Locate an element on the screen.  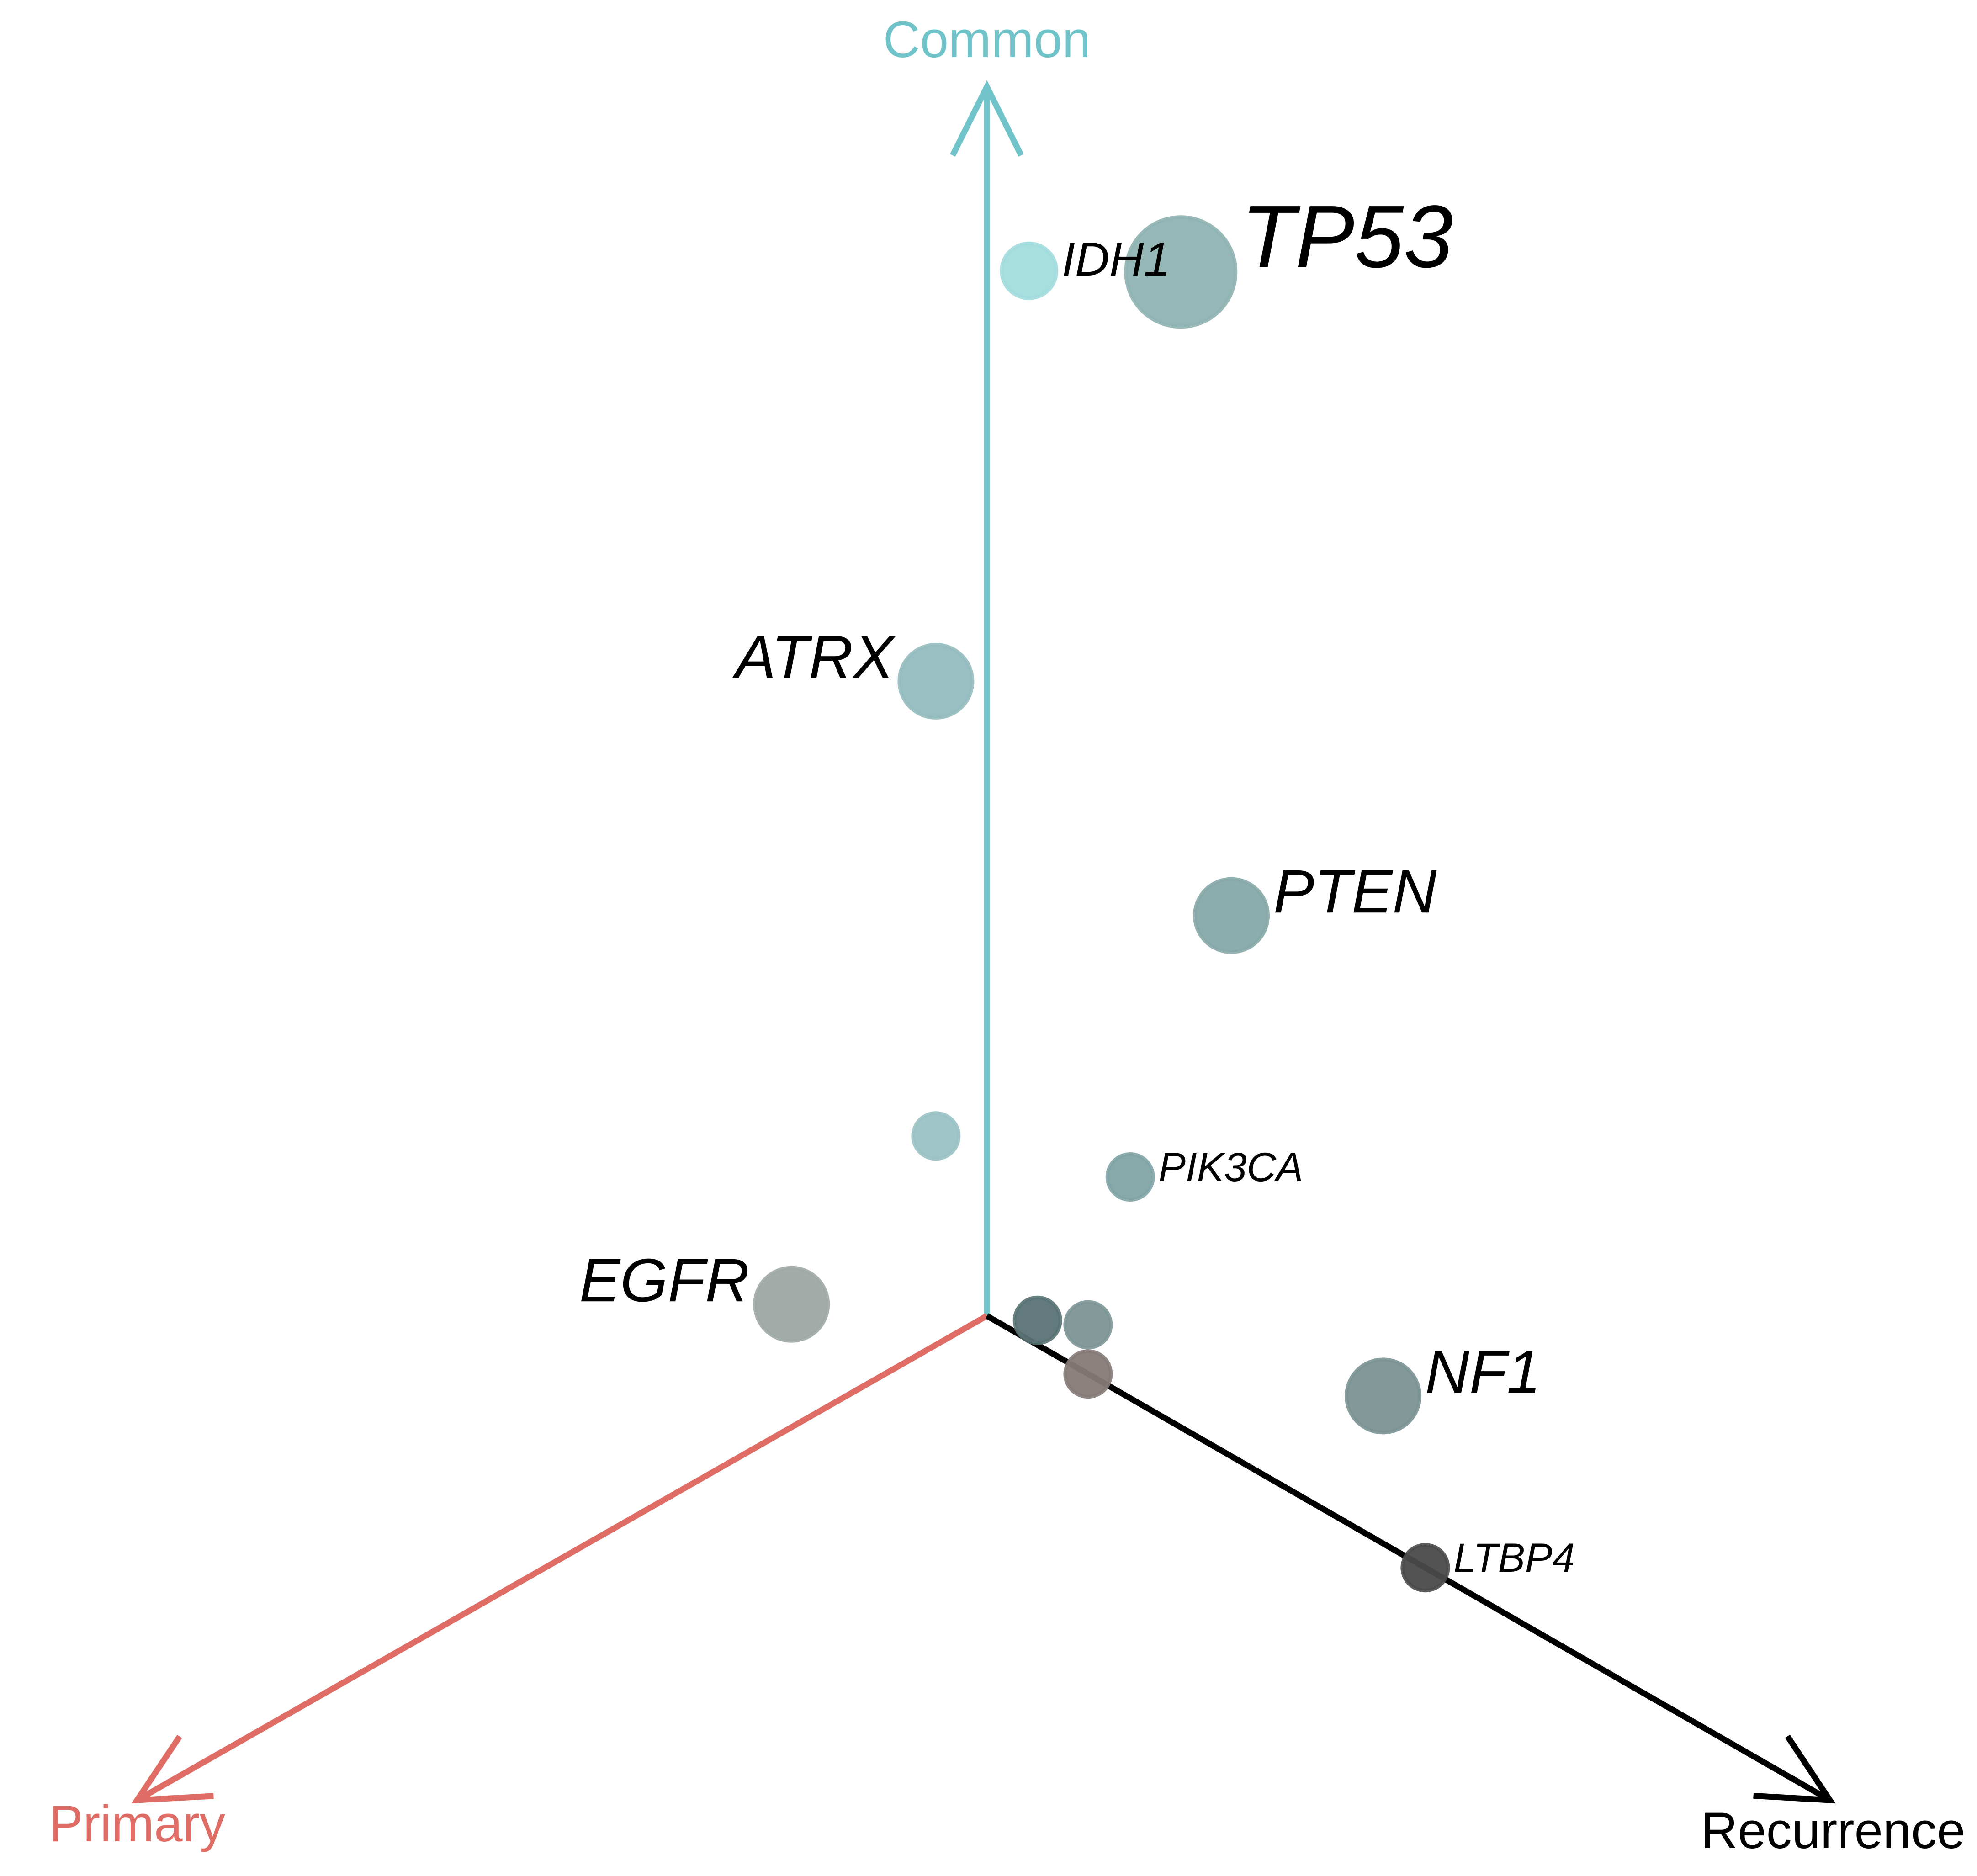
point-tp53 is located at coordinates (1181, 272).